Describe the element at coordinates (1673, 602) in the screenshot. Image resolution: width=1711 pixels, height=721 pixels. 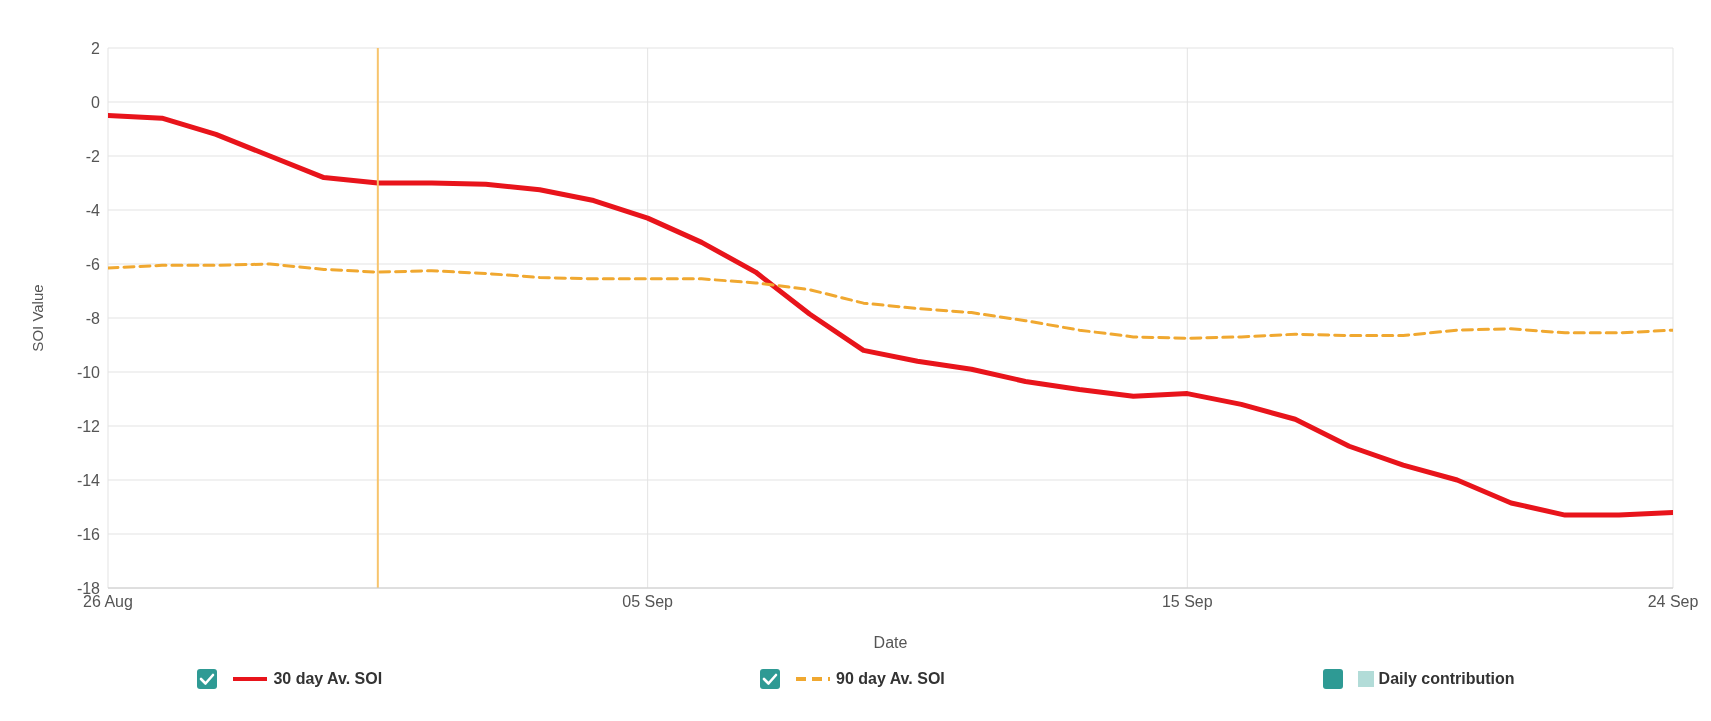
I see `x-tick-label: 24 Sep` at that location.